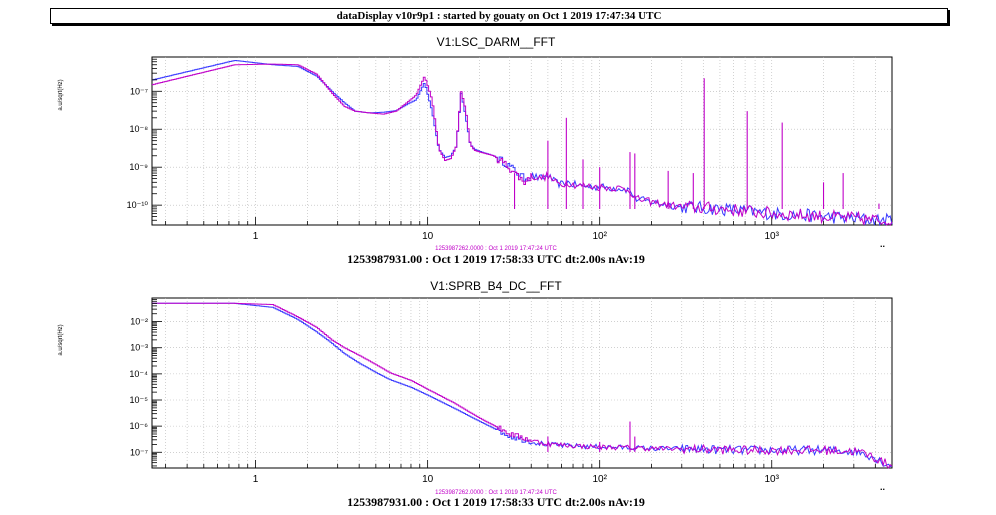 The height and width of the screenshot is (515, 996). Describe the element at coordinates (599, 479) in the screenshot. I see `sprb-x-tick-label: 10²` at that location.